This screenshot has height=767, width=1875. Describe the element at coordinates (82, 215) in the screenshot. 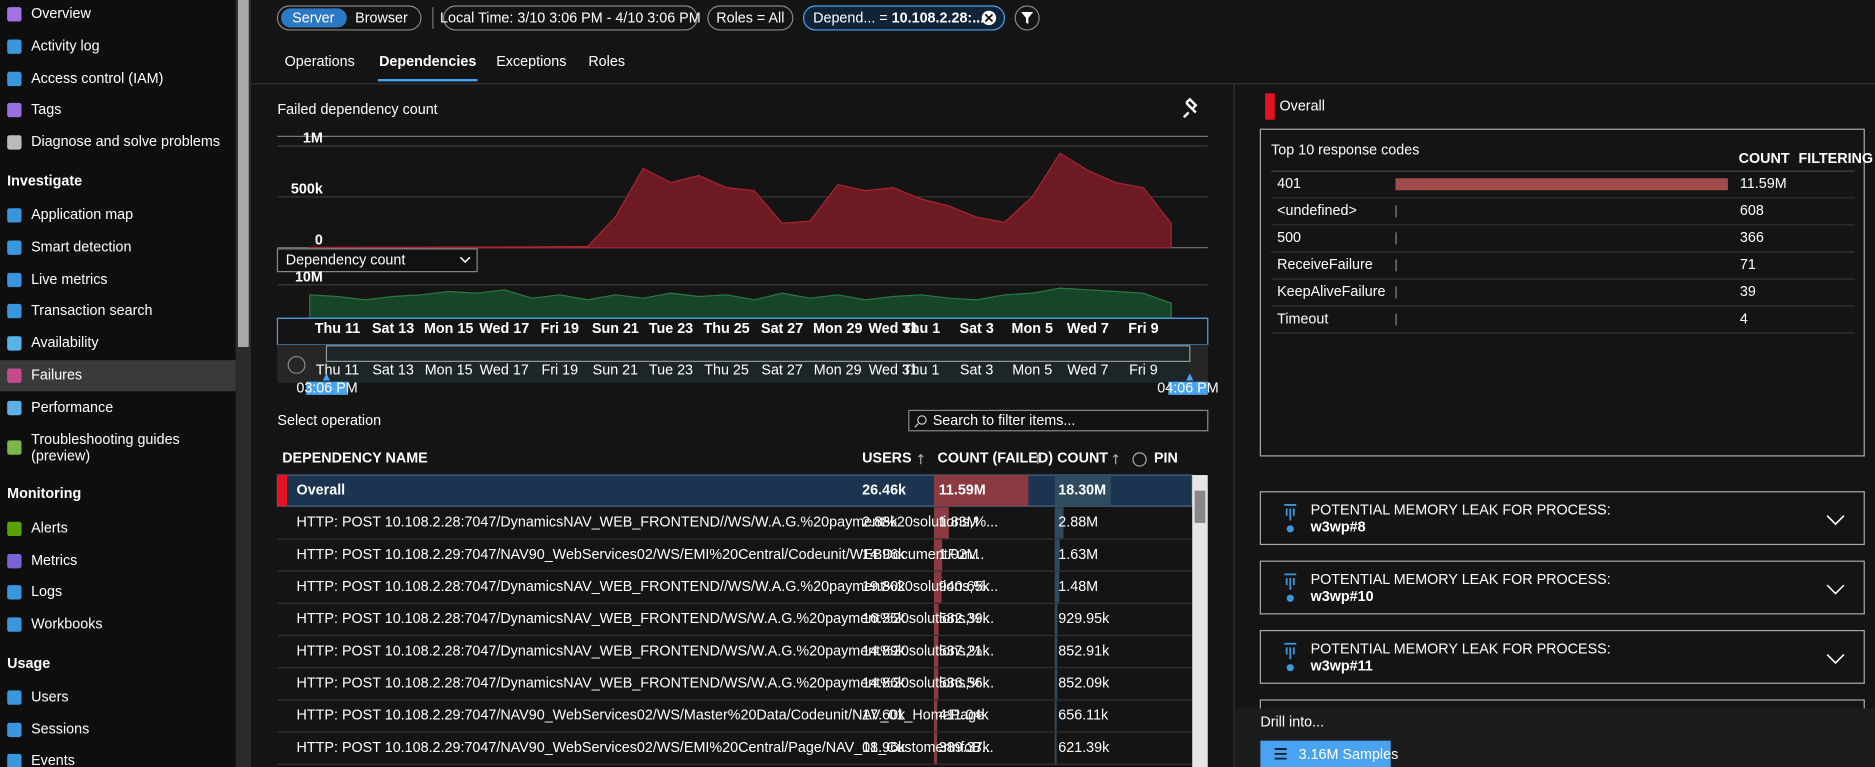

I see `nav-item: Application map` at that location.